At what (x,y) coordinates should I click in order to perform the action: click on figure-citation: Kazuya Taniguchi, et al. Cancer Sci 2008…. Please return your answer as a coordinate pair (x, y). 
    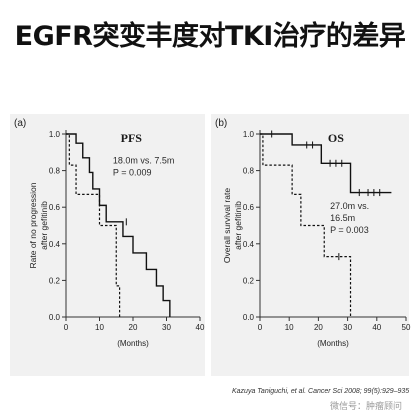
    Looking at the image, I should click on (321, 391).